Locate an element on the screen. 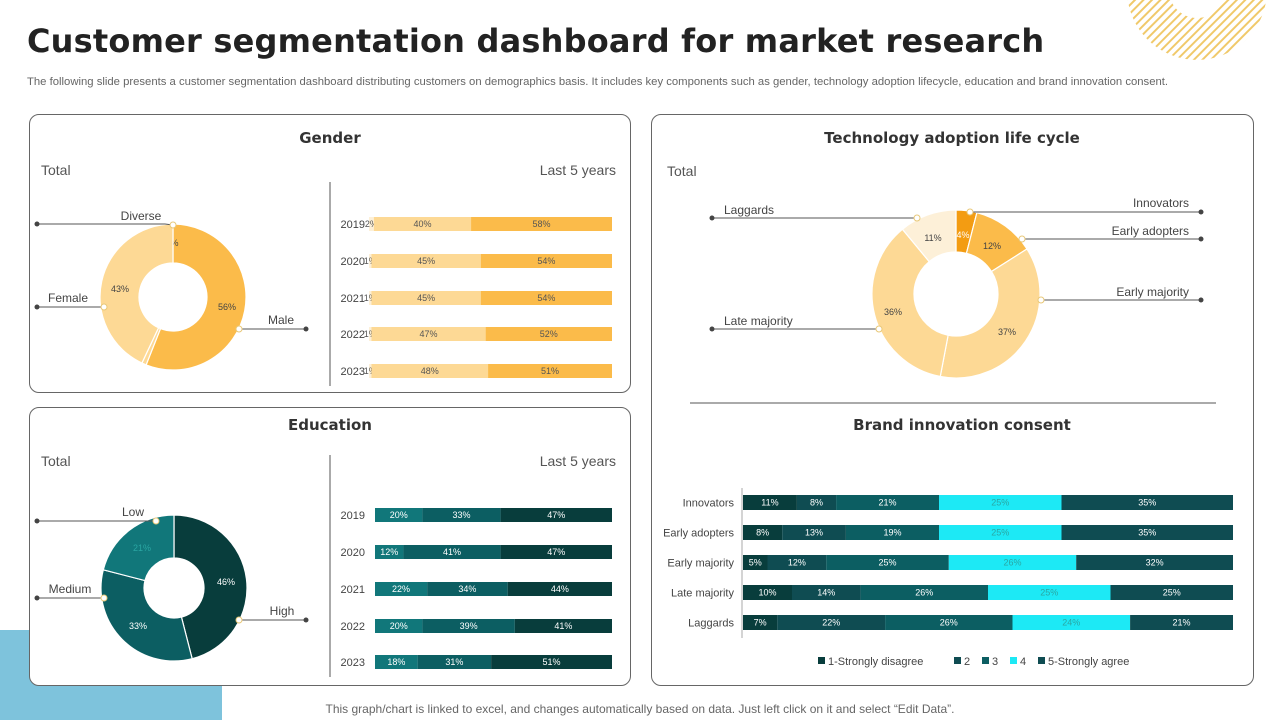 Image resolution: width=1280 pixels, height=720 pixels. education-label-2021-medium: 34% is located at coordinates (467, 589).